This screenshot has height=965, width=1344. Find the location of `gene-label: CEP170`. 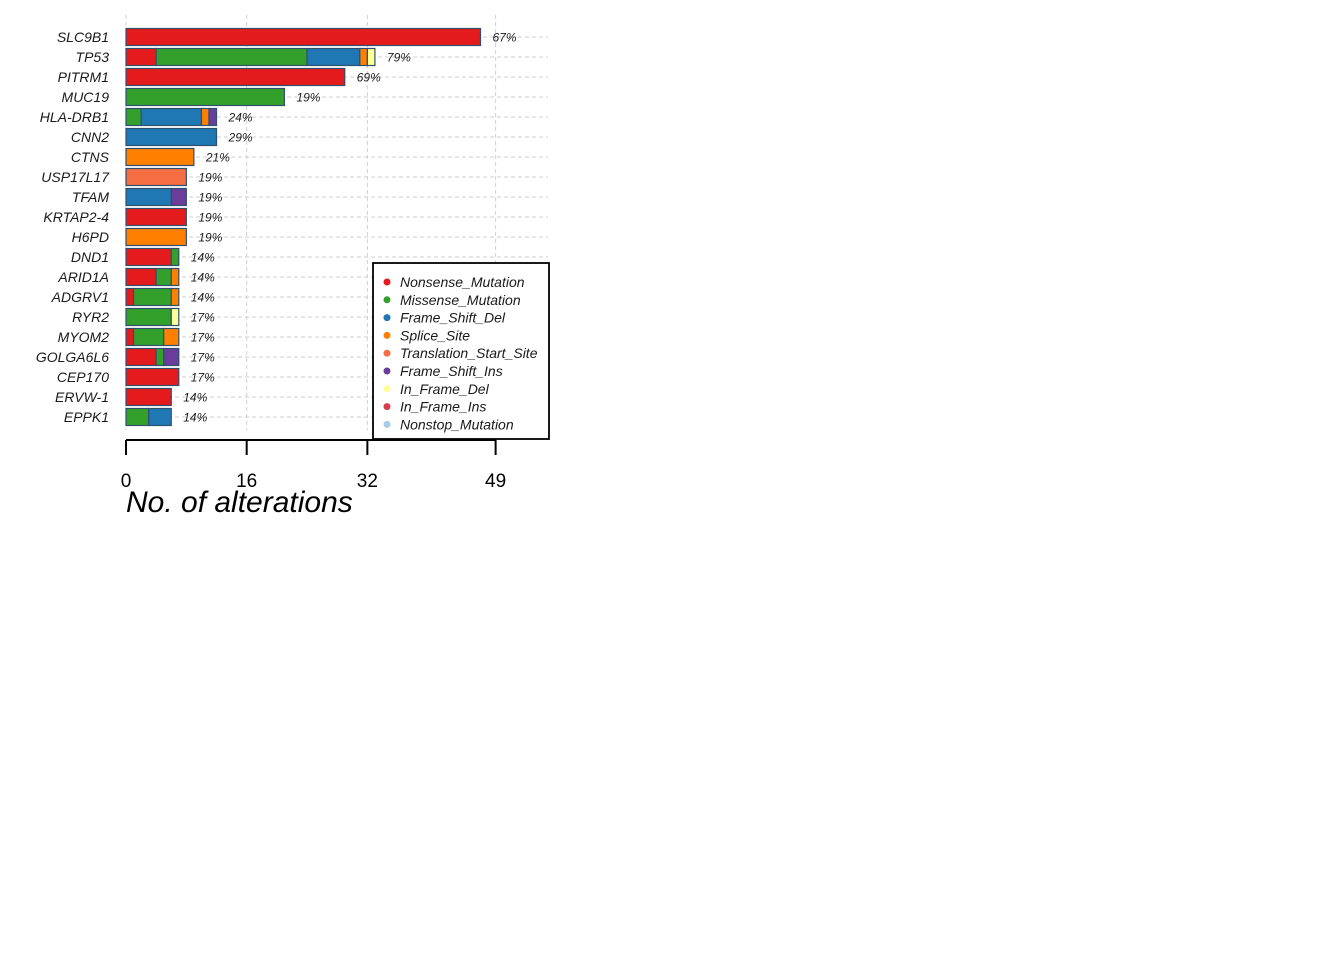

gene-label: CEP170 is located at coordinates (83, 377).